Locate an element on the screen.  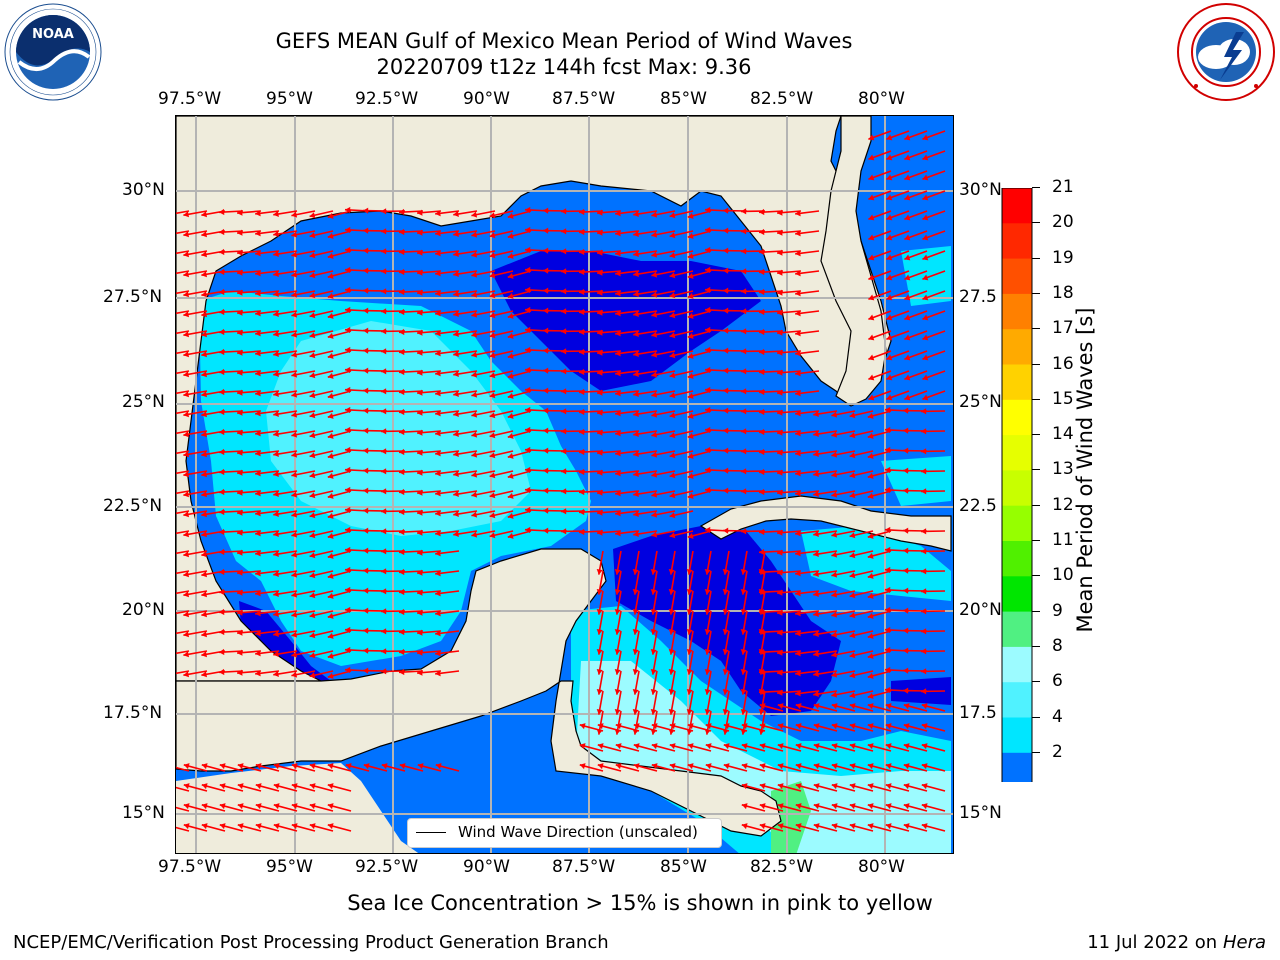
colorbar-segment is located at coordinates (1017, 382).